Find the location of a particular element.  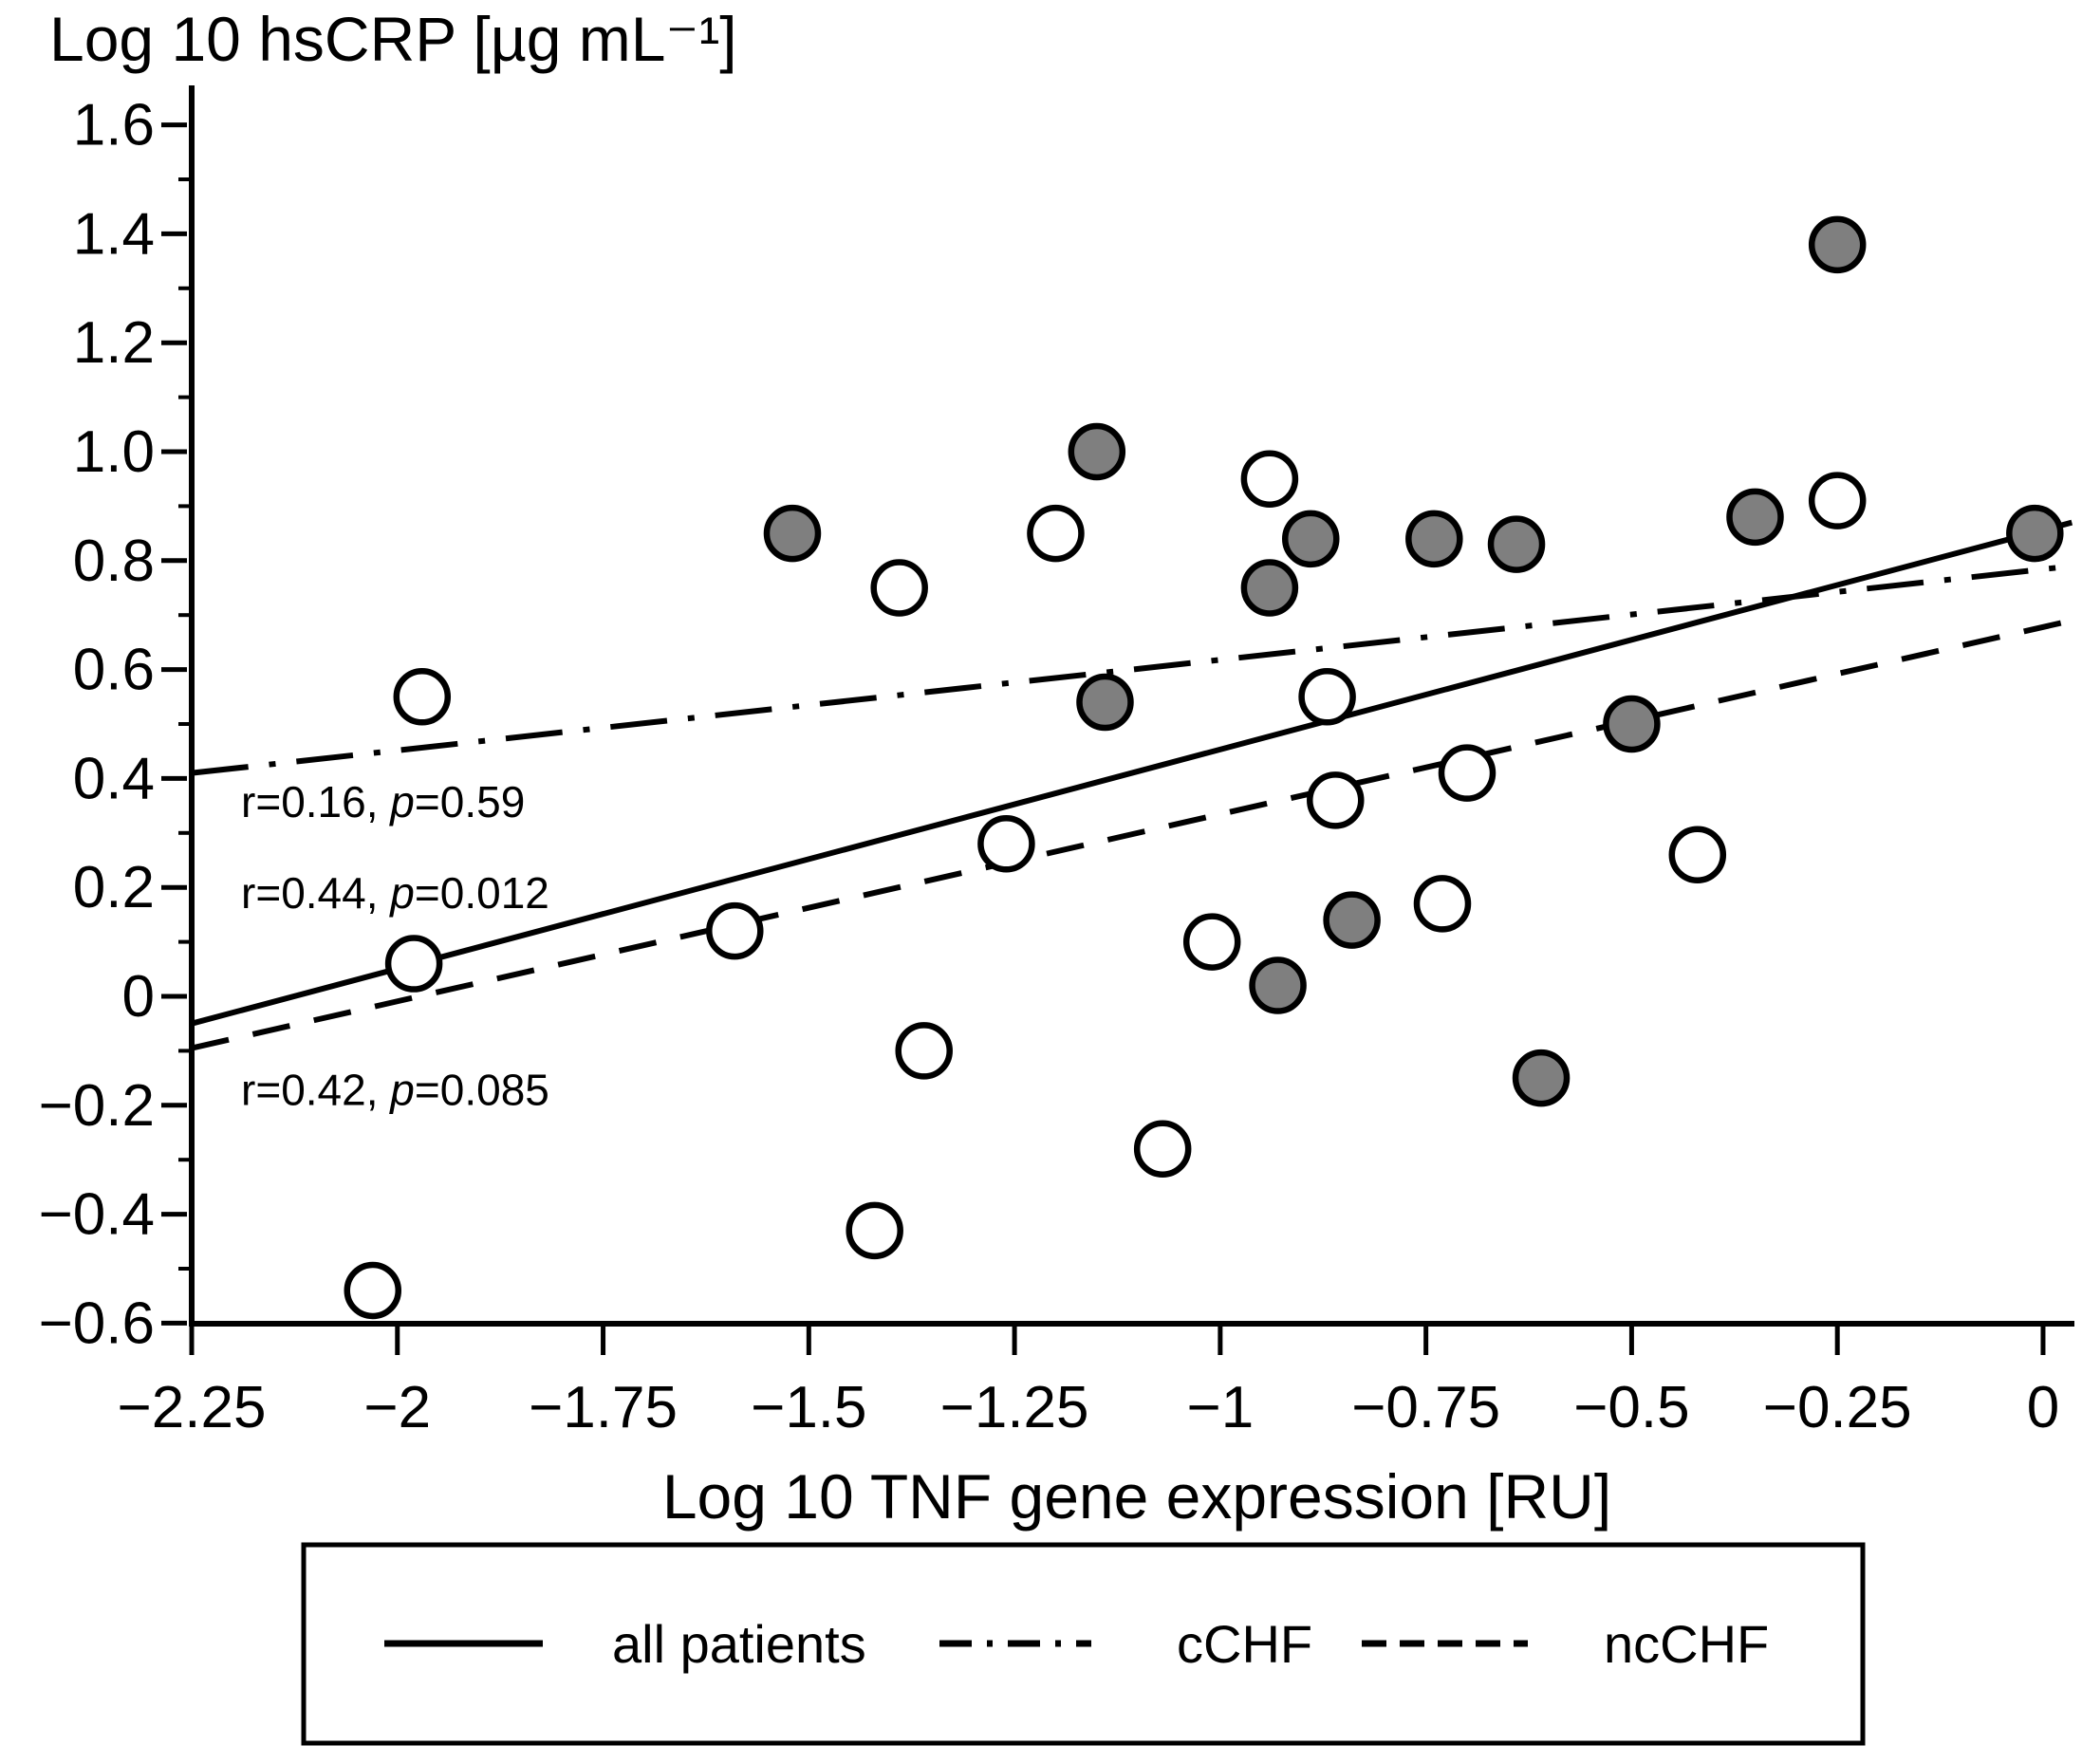

regression-line-cchf is located at coordinates (1132, 669).